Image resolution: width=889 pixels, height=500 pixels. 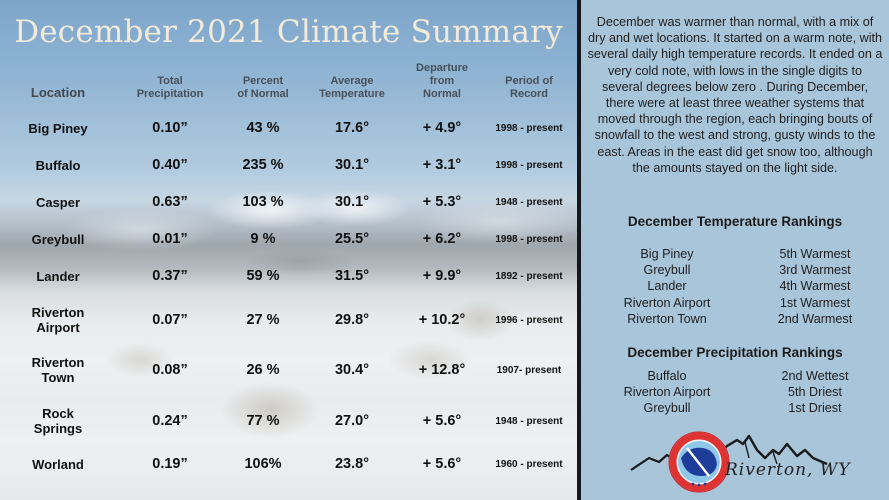 I want to click on cell-departure: + 3.1°, so click(x=442, y=165).